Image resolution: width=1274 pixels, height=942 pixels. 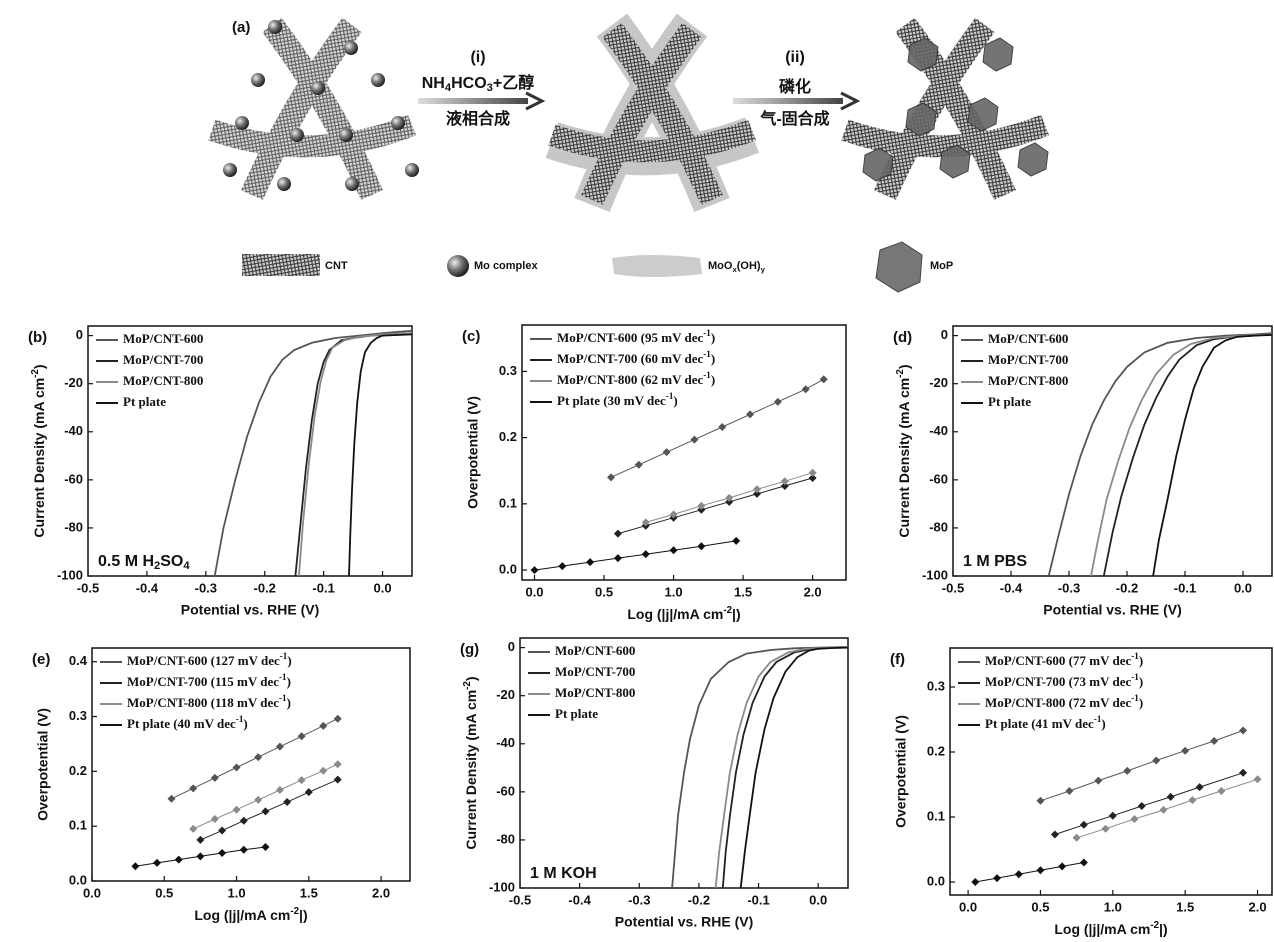 I want to click on legend-label: MoP/CNT-700 (60 mV dec-1), so click(x=636, y=357).